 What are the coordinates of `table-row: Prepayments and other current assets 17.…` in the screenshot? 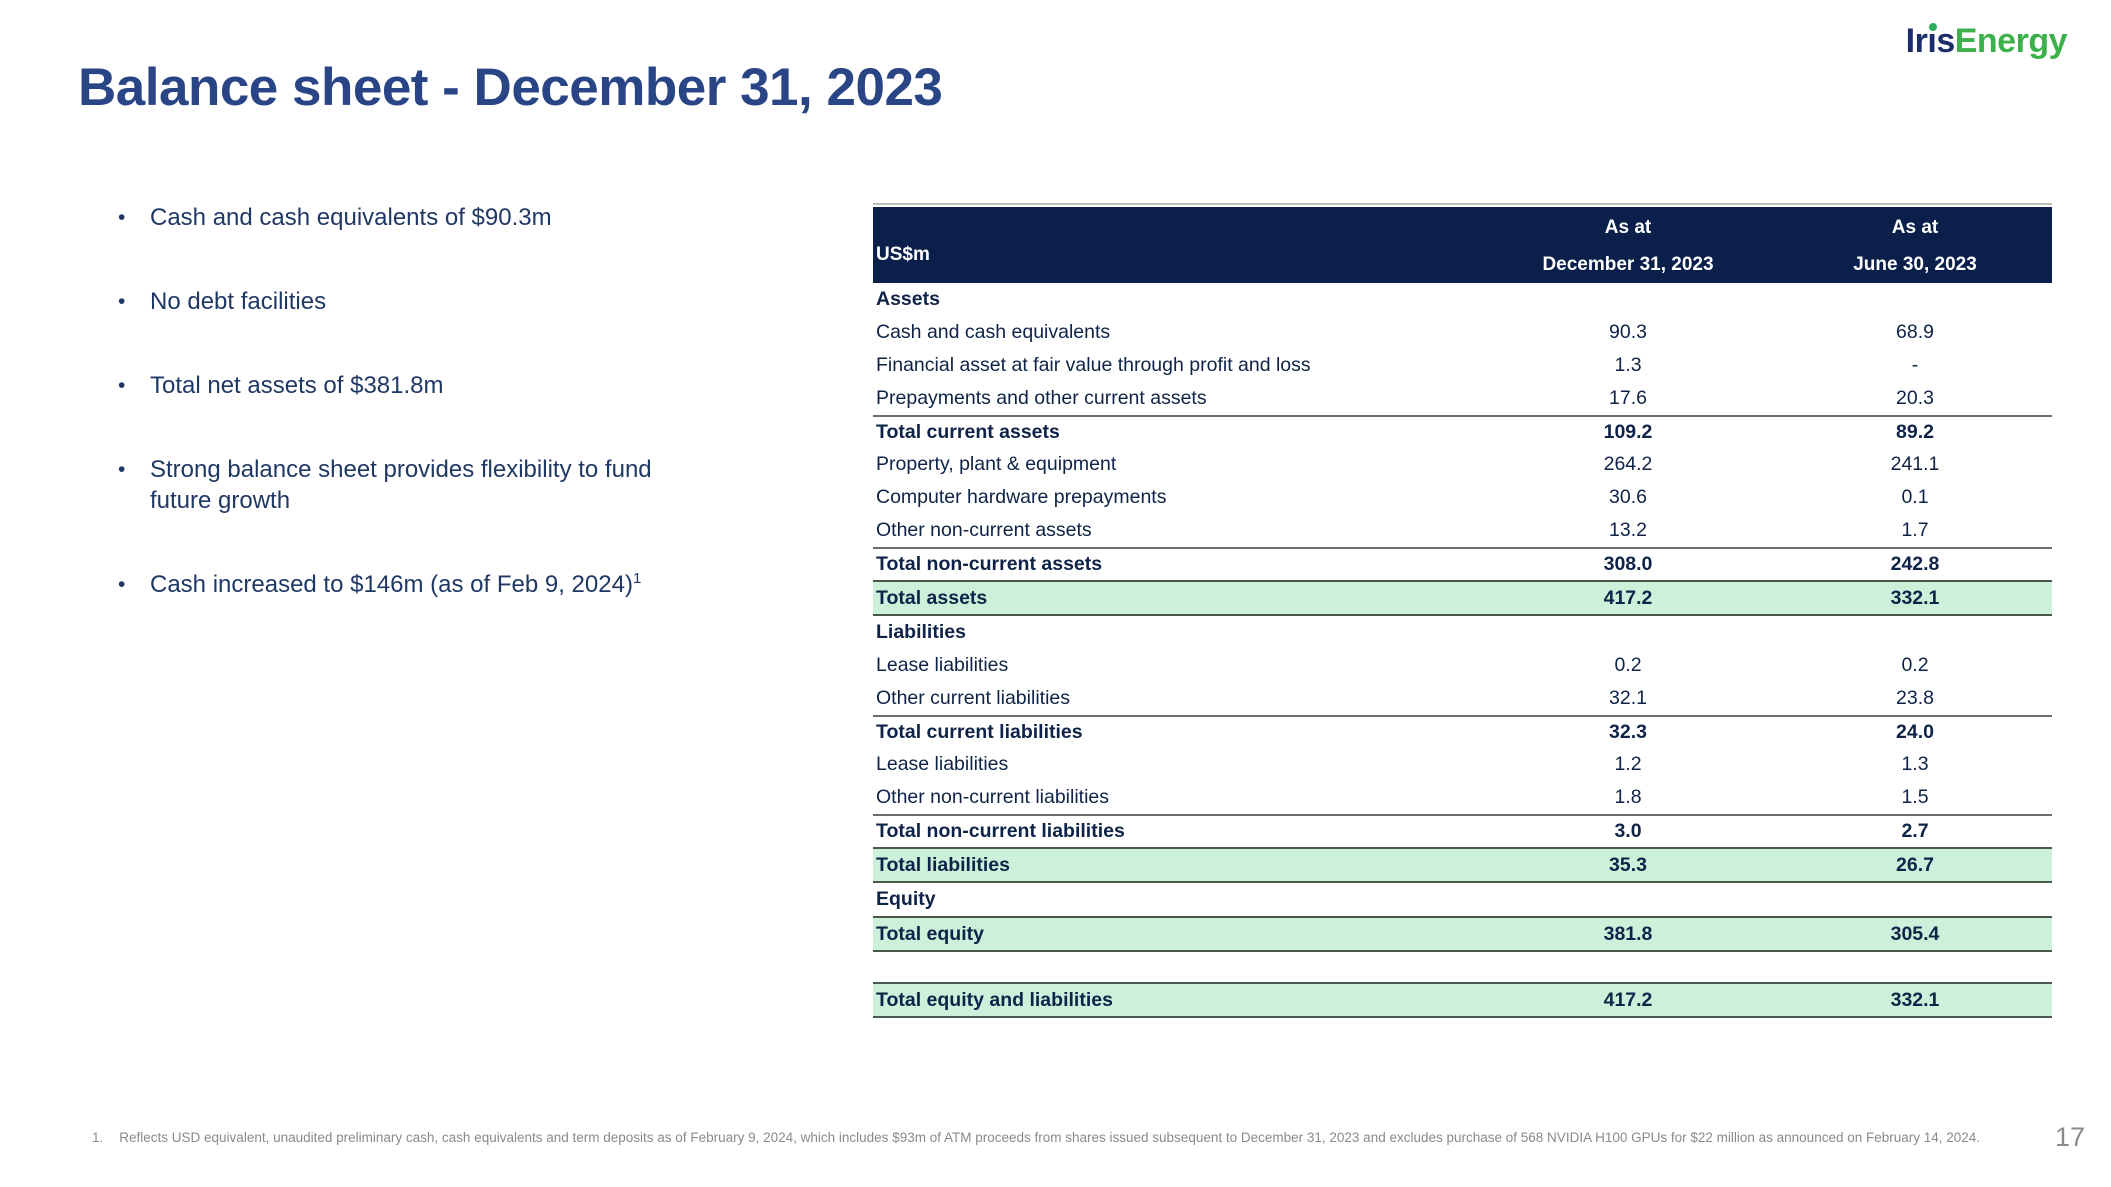 It's located at (1462, 398).